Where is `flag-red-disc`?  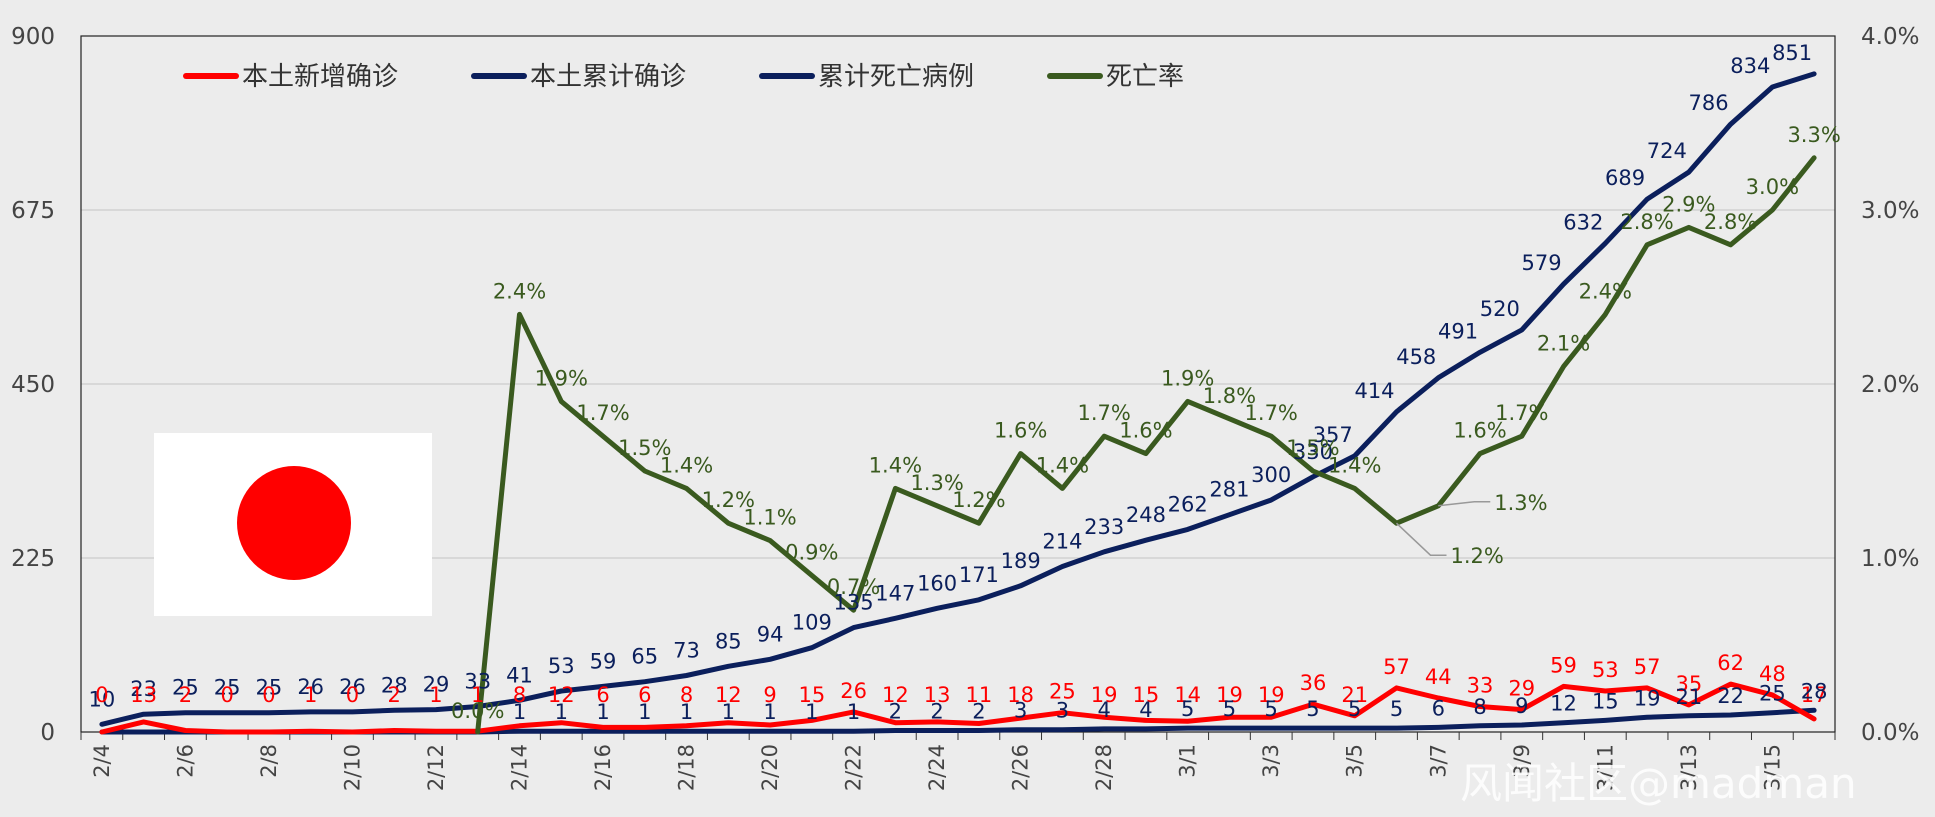
flag-red-disc is located at coordinates (294, 523).